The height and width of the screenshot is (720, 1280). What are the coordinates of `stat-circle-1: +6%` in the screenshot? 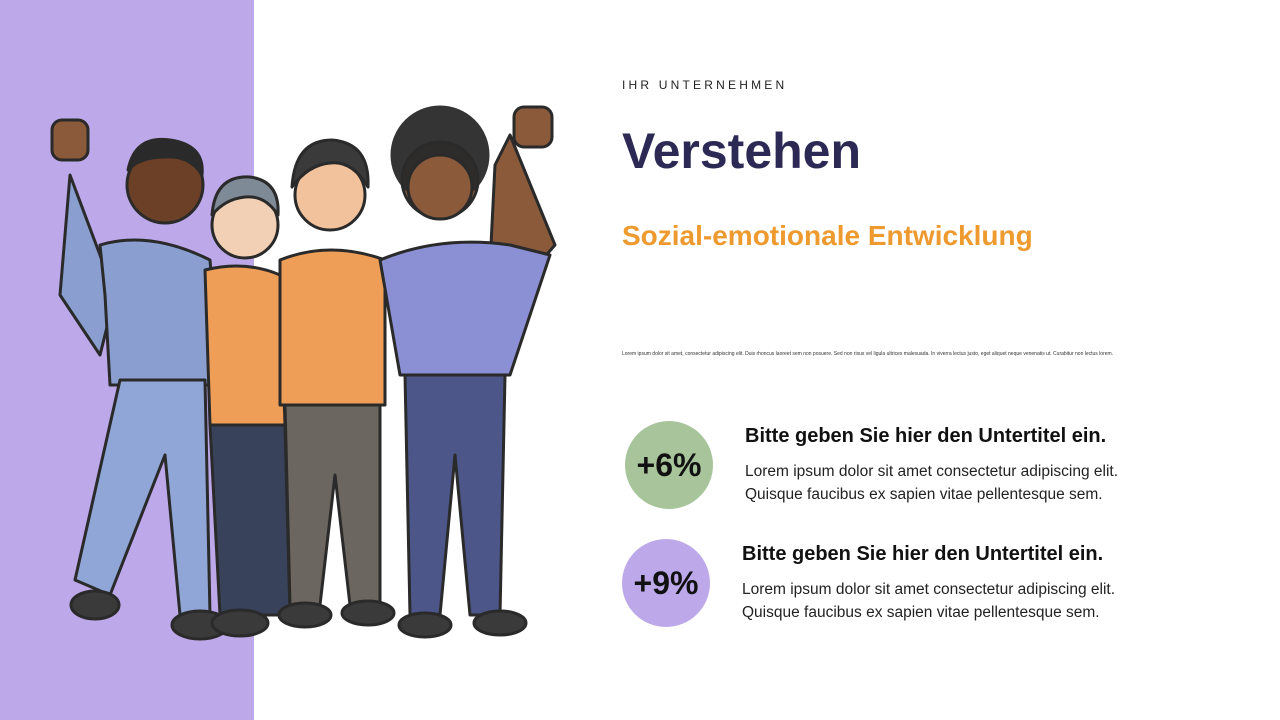 It's located at (669, 465).